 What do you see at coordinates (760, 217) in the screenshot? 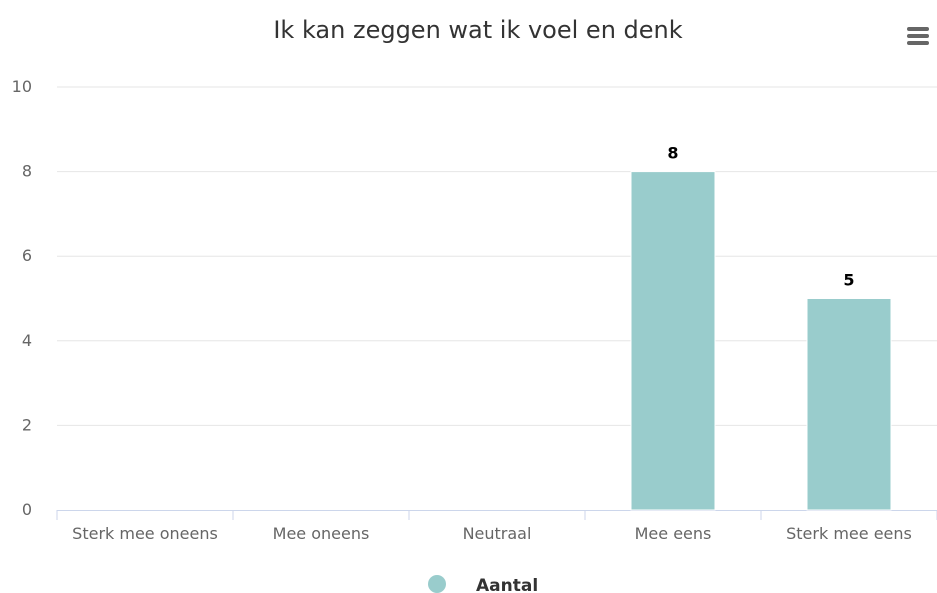
I see `data-labels: 85` at bounding box center [760, 217].